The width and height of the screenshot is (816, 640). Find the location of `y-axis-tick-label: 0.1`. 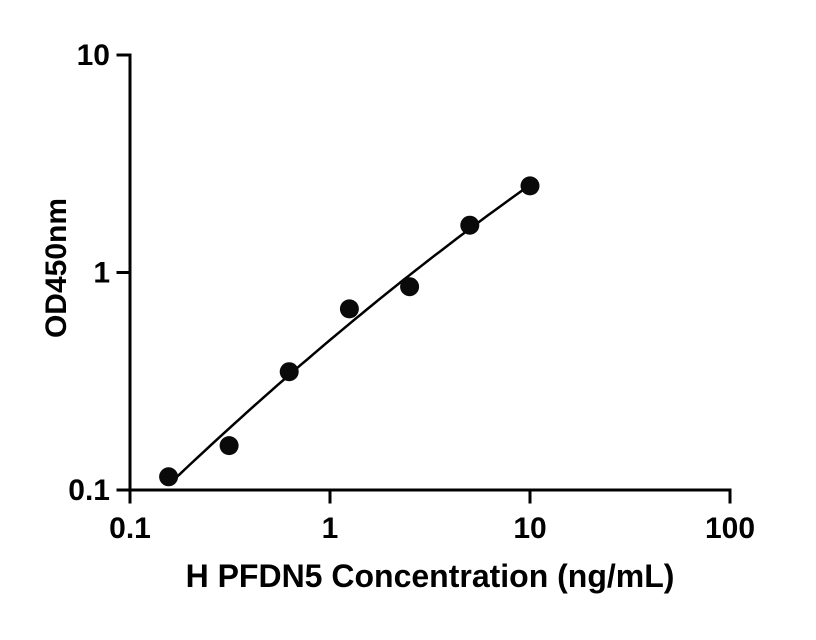

y-axis-tick-label: 0.1 is located at coordinates (89, 490).